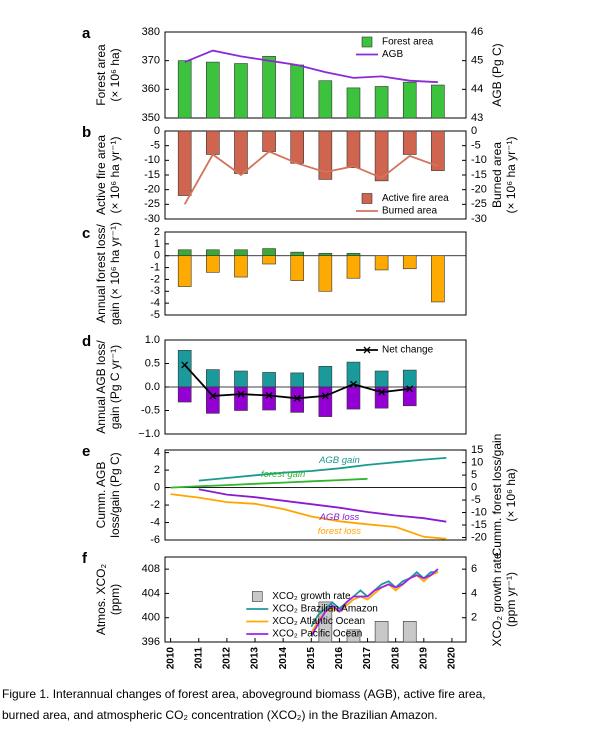  I want to click on y-tick-label: -6, so click(155, 540).